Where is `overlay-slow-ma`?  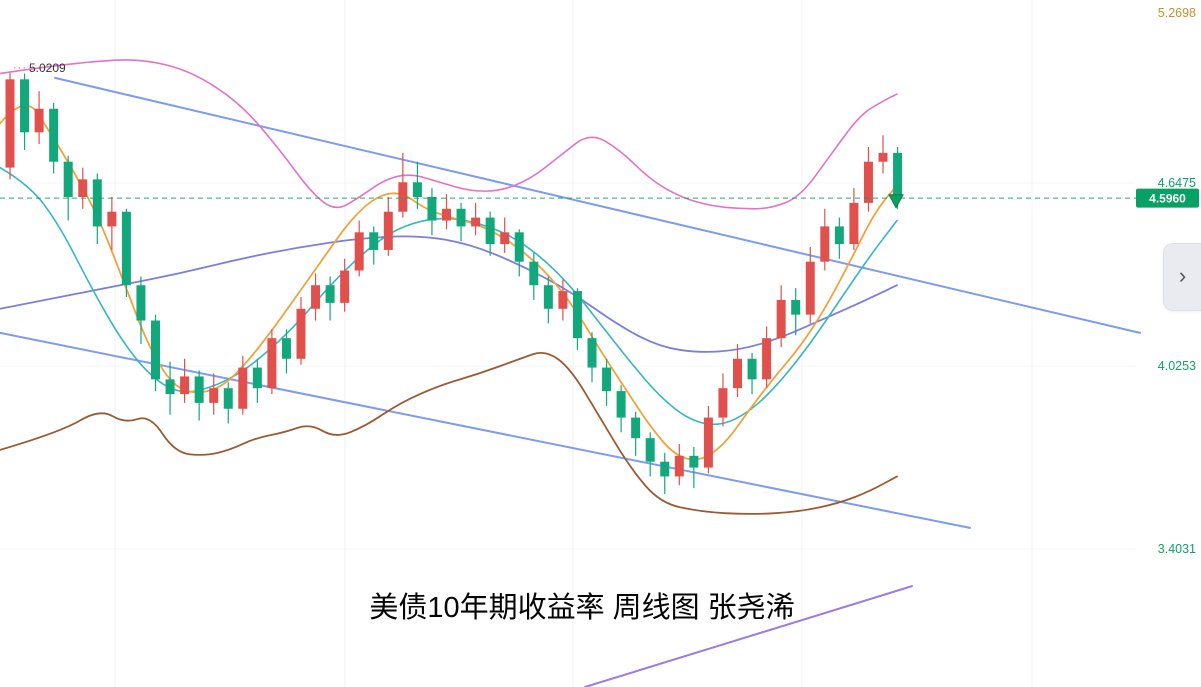 overlay-slow-ma is located at coordinates (449, 294).